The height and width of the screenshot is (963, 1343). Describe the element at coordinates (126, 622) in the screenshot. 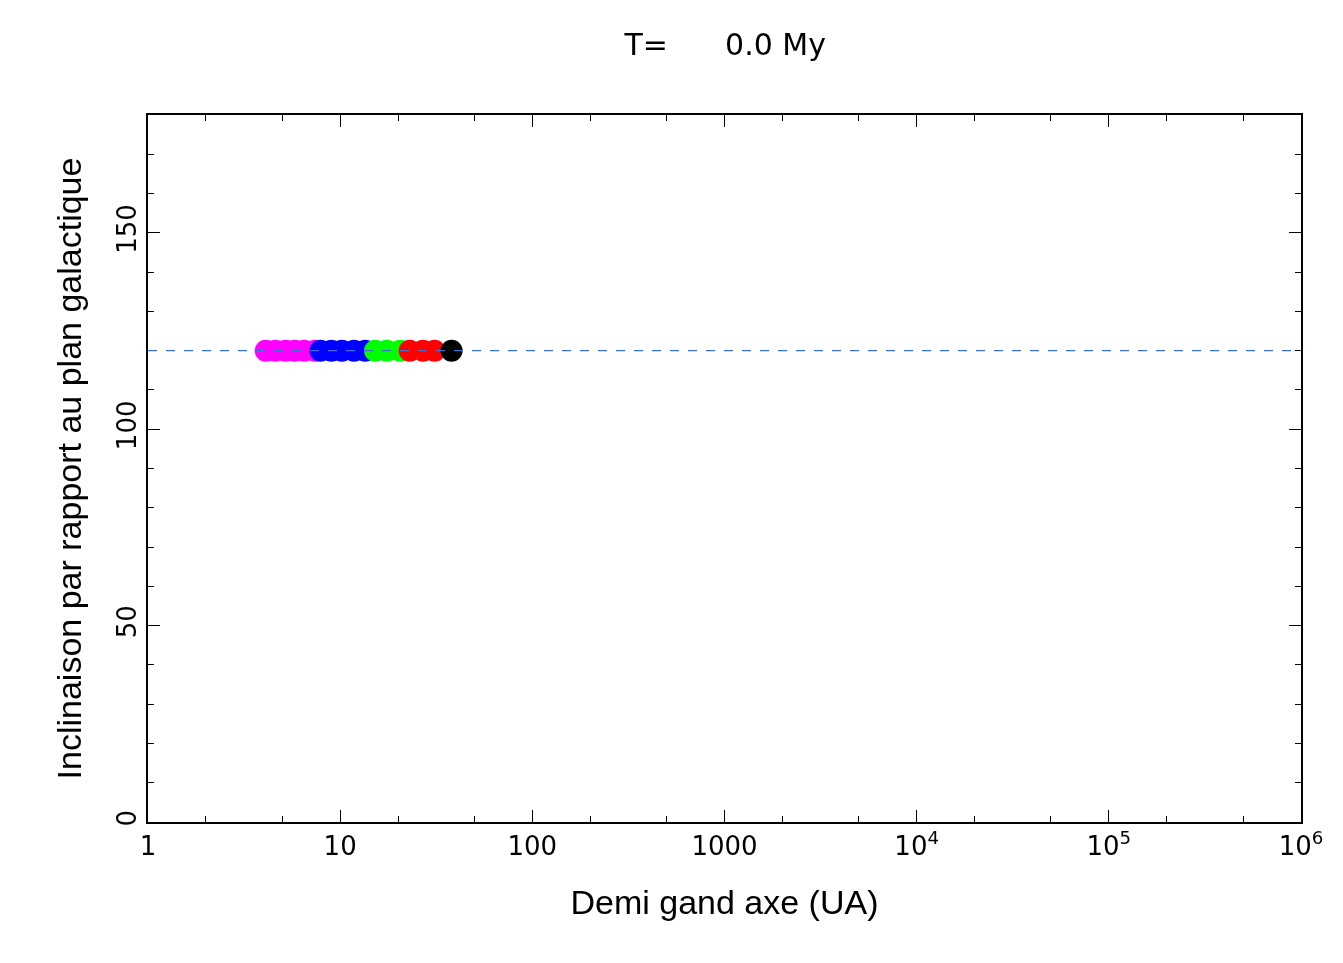

I see `y-tick-label: 50` at that location.